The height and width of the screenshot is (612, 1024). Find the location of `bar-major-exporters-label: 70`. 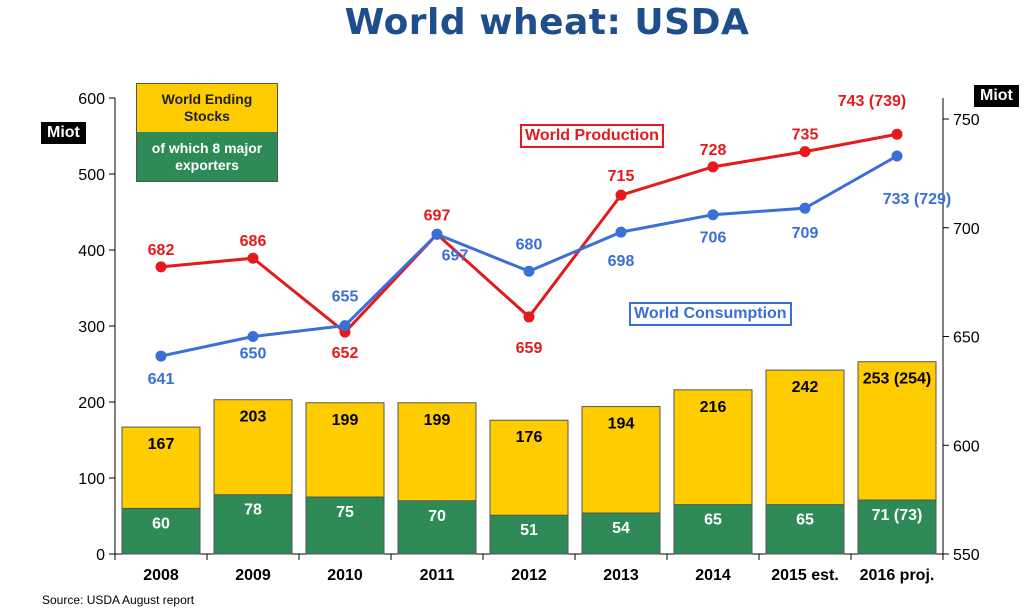

bar-major-exporters-label: 70 is located at coordinates (437, 516).